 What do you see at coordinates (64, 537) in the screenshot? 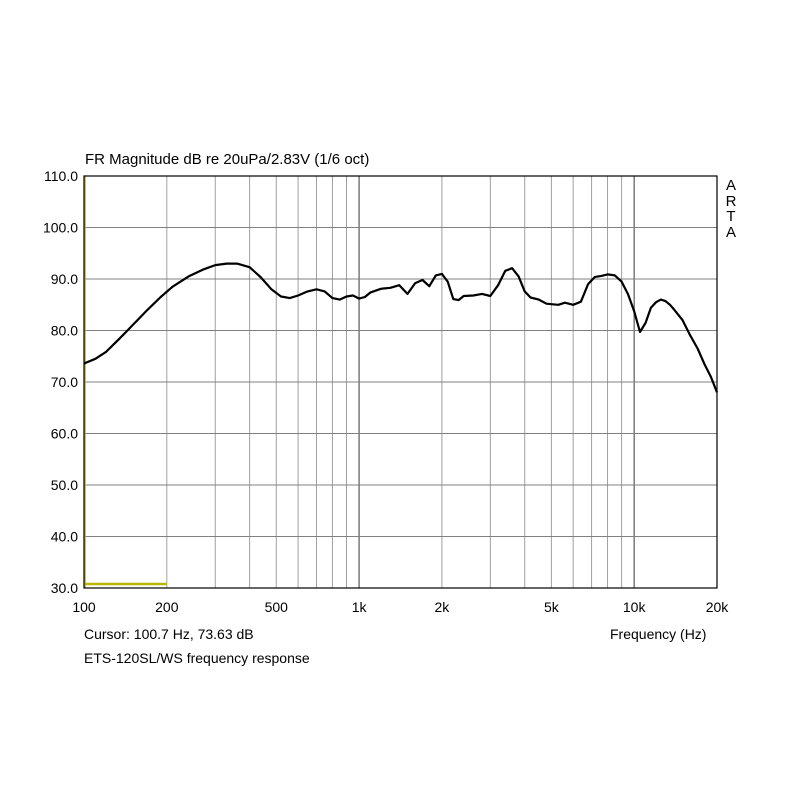
I see `y-tick-label: 40.0` at bounding box center [64, 537].